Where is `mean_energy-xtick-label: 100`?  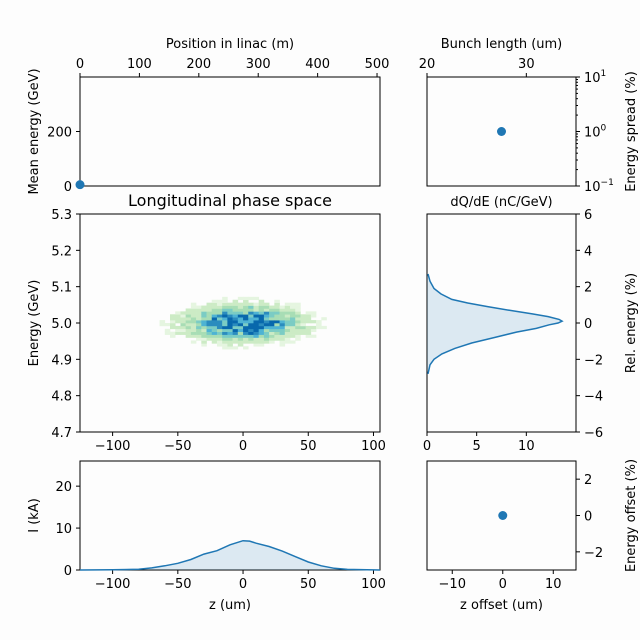
mean_energy-xtick-label: 100 is located at coordinates (139, 64).